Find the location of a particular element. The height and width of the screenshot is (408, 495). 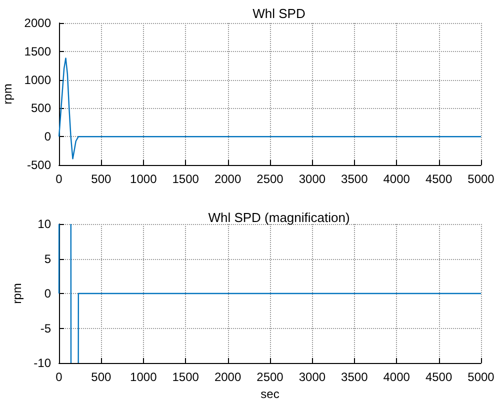

y-tick-label: 10 is located at coordinates (45, 224).